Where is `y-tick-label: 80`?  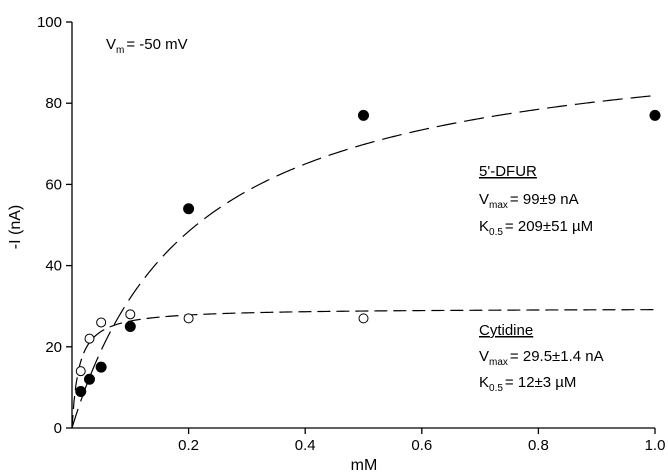
y-tick-label: 80 is located at coordinates (53, 103).